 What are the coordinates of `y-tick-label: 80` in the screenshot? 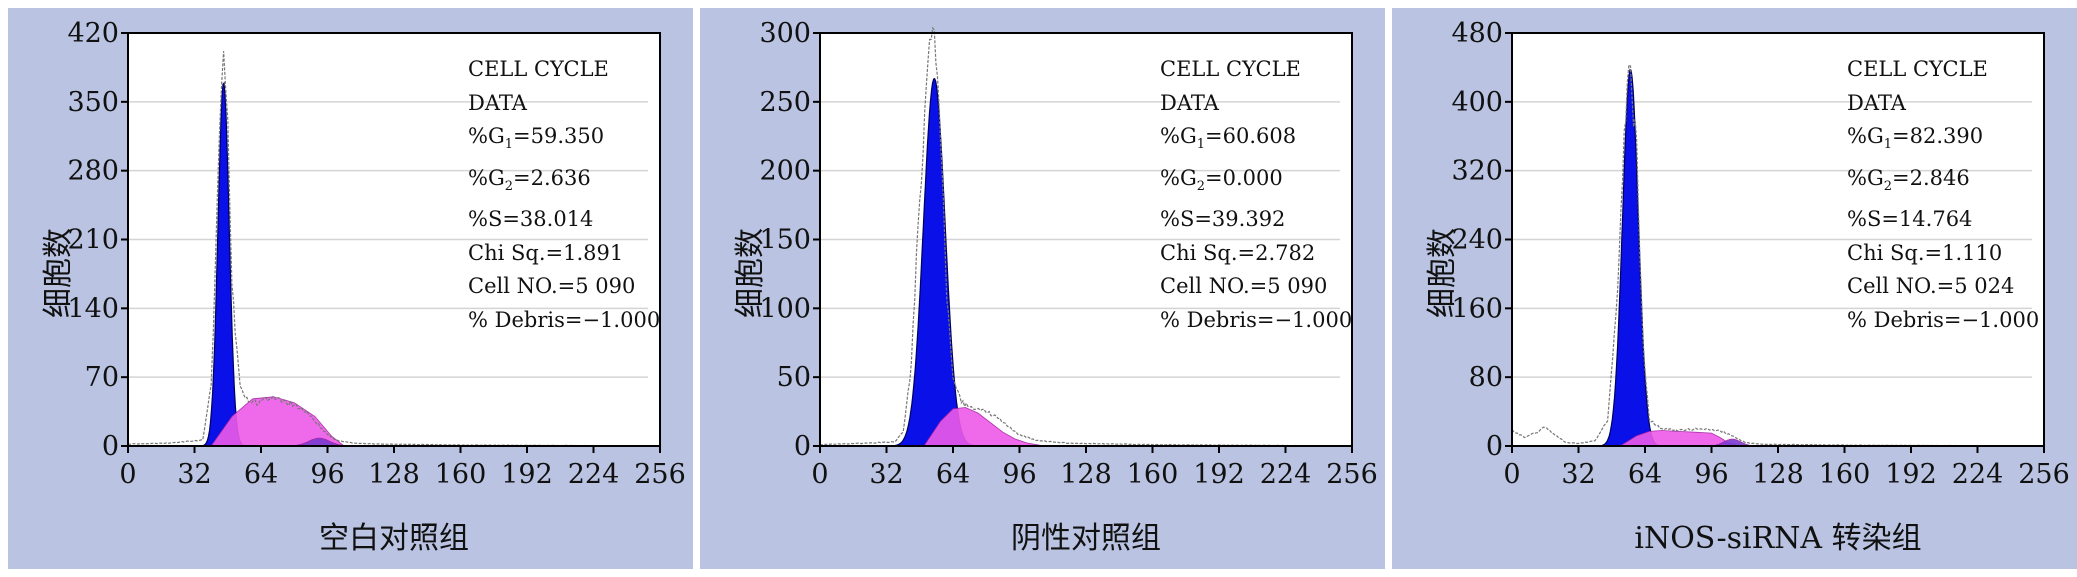 It's located at (1486, 377).